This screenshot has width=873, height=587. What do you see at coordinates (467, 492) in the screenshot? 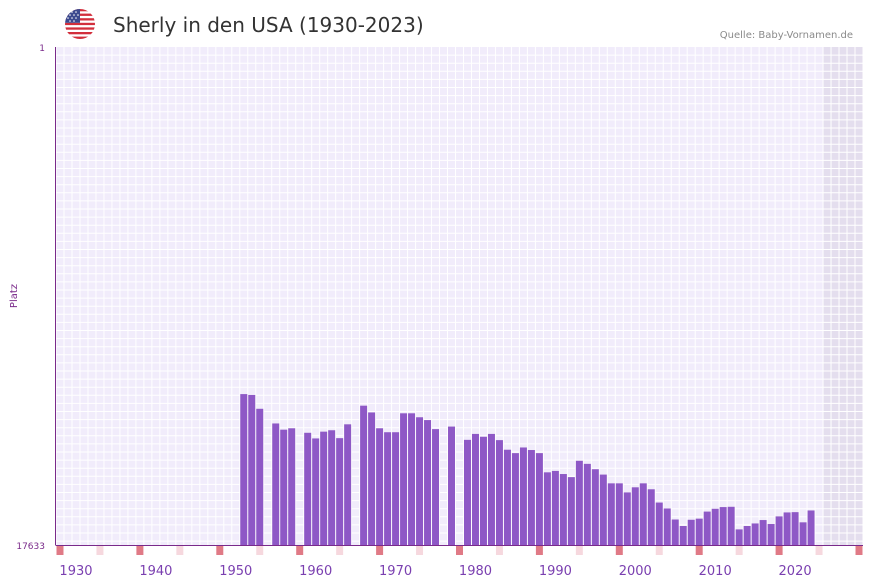
I see `bar-1979` at bounding box center [467, 492].